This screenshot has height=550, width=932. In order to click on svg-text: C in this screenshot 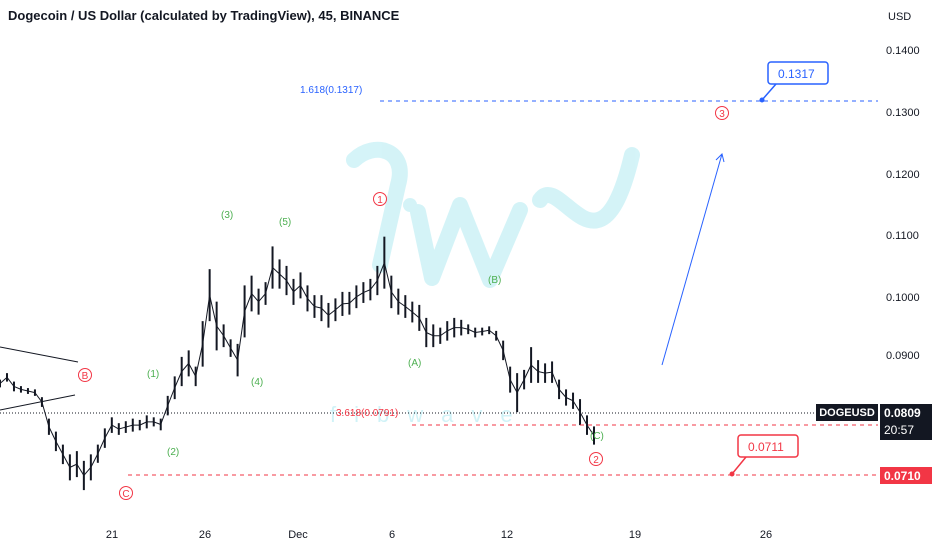, I will do `click(125, 494)`.